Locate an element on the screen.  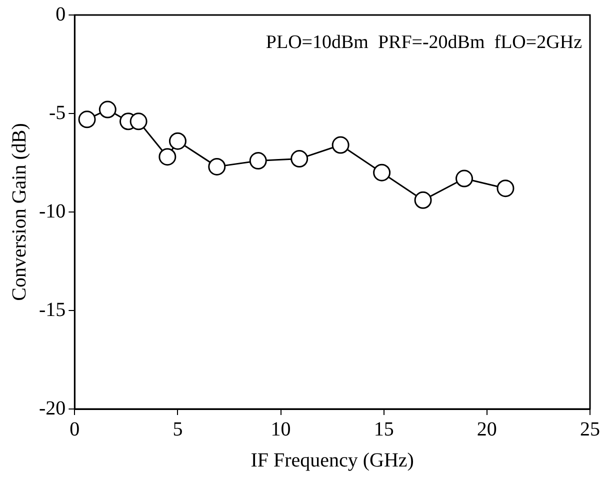
x-tick-label: 25 is located at coordinates (590, 429).